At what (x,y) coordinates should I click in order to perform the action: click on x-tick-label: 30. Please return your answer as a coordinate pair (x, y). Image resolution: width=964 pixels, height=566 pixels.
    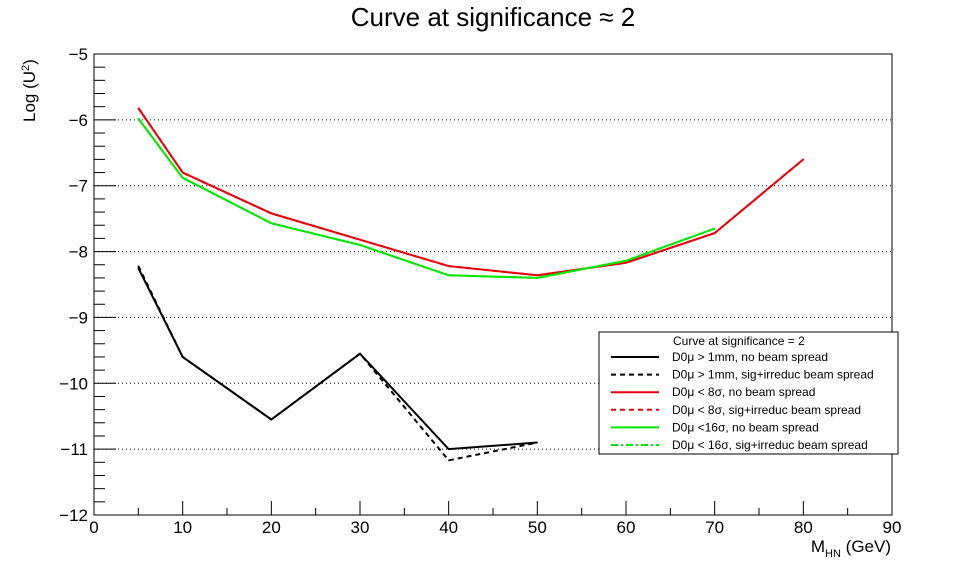
    Looking at the image, I should click on (360, 527).